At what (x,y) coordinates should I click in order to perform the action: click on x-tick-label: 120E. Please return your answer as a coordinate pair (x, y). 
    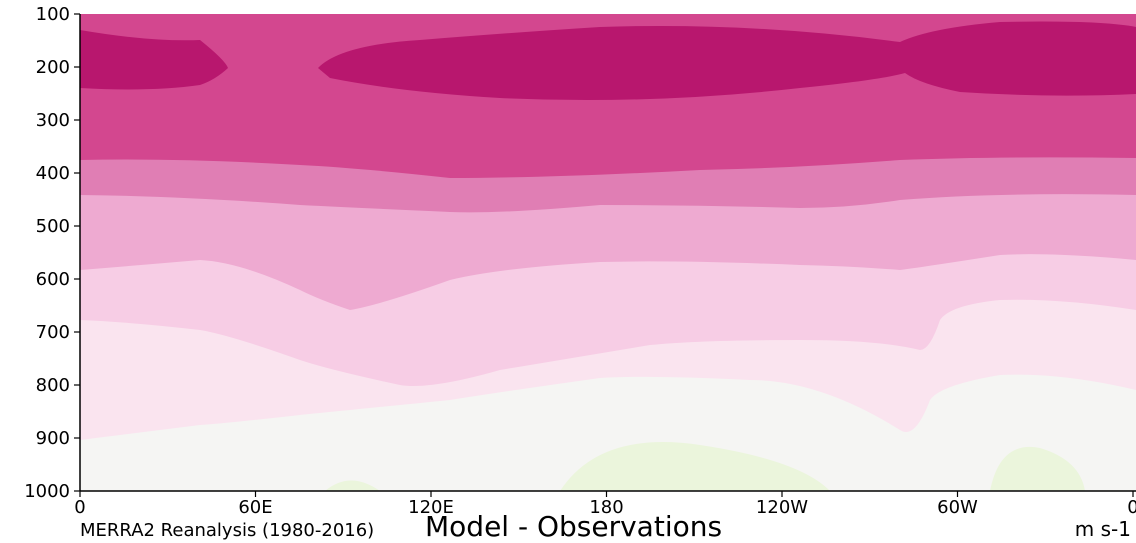
    Looking at the image, I should click on (431, 507).